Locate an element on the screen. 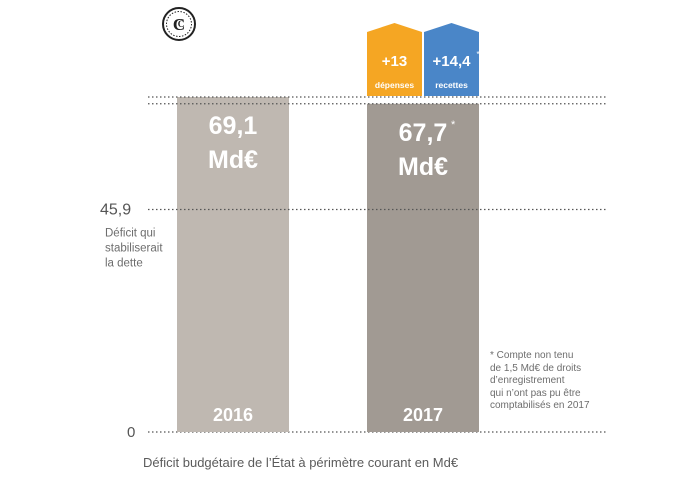 Image resolution: width=695 pixels, height=483 pixels. reference-value-label: 45,9 is located at coordinates (115, 209).